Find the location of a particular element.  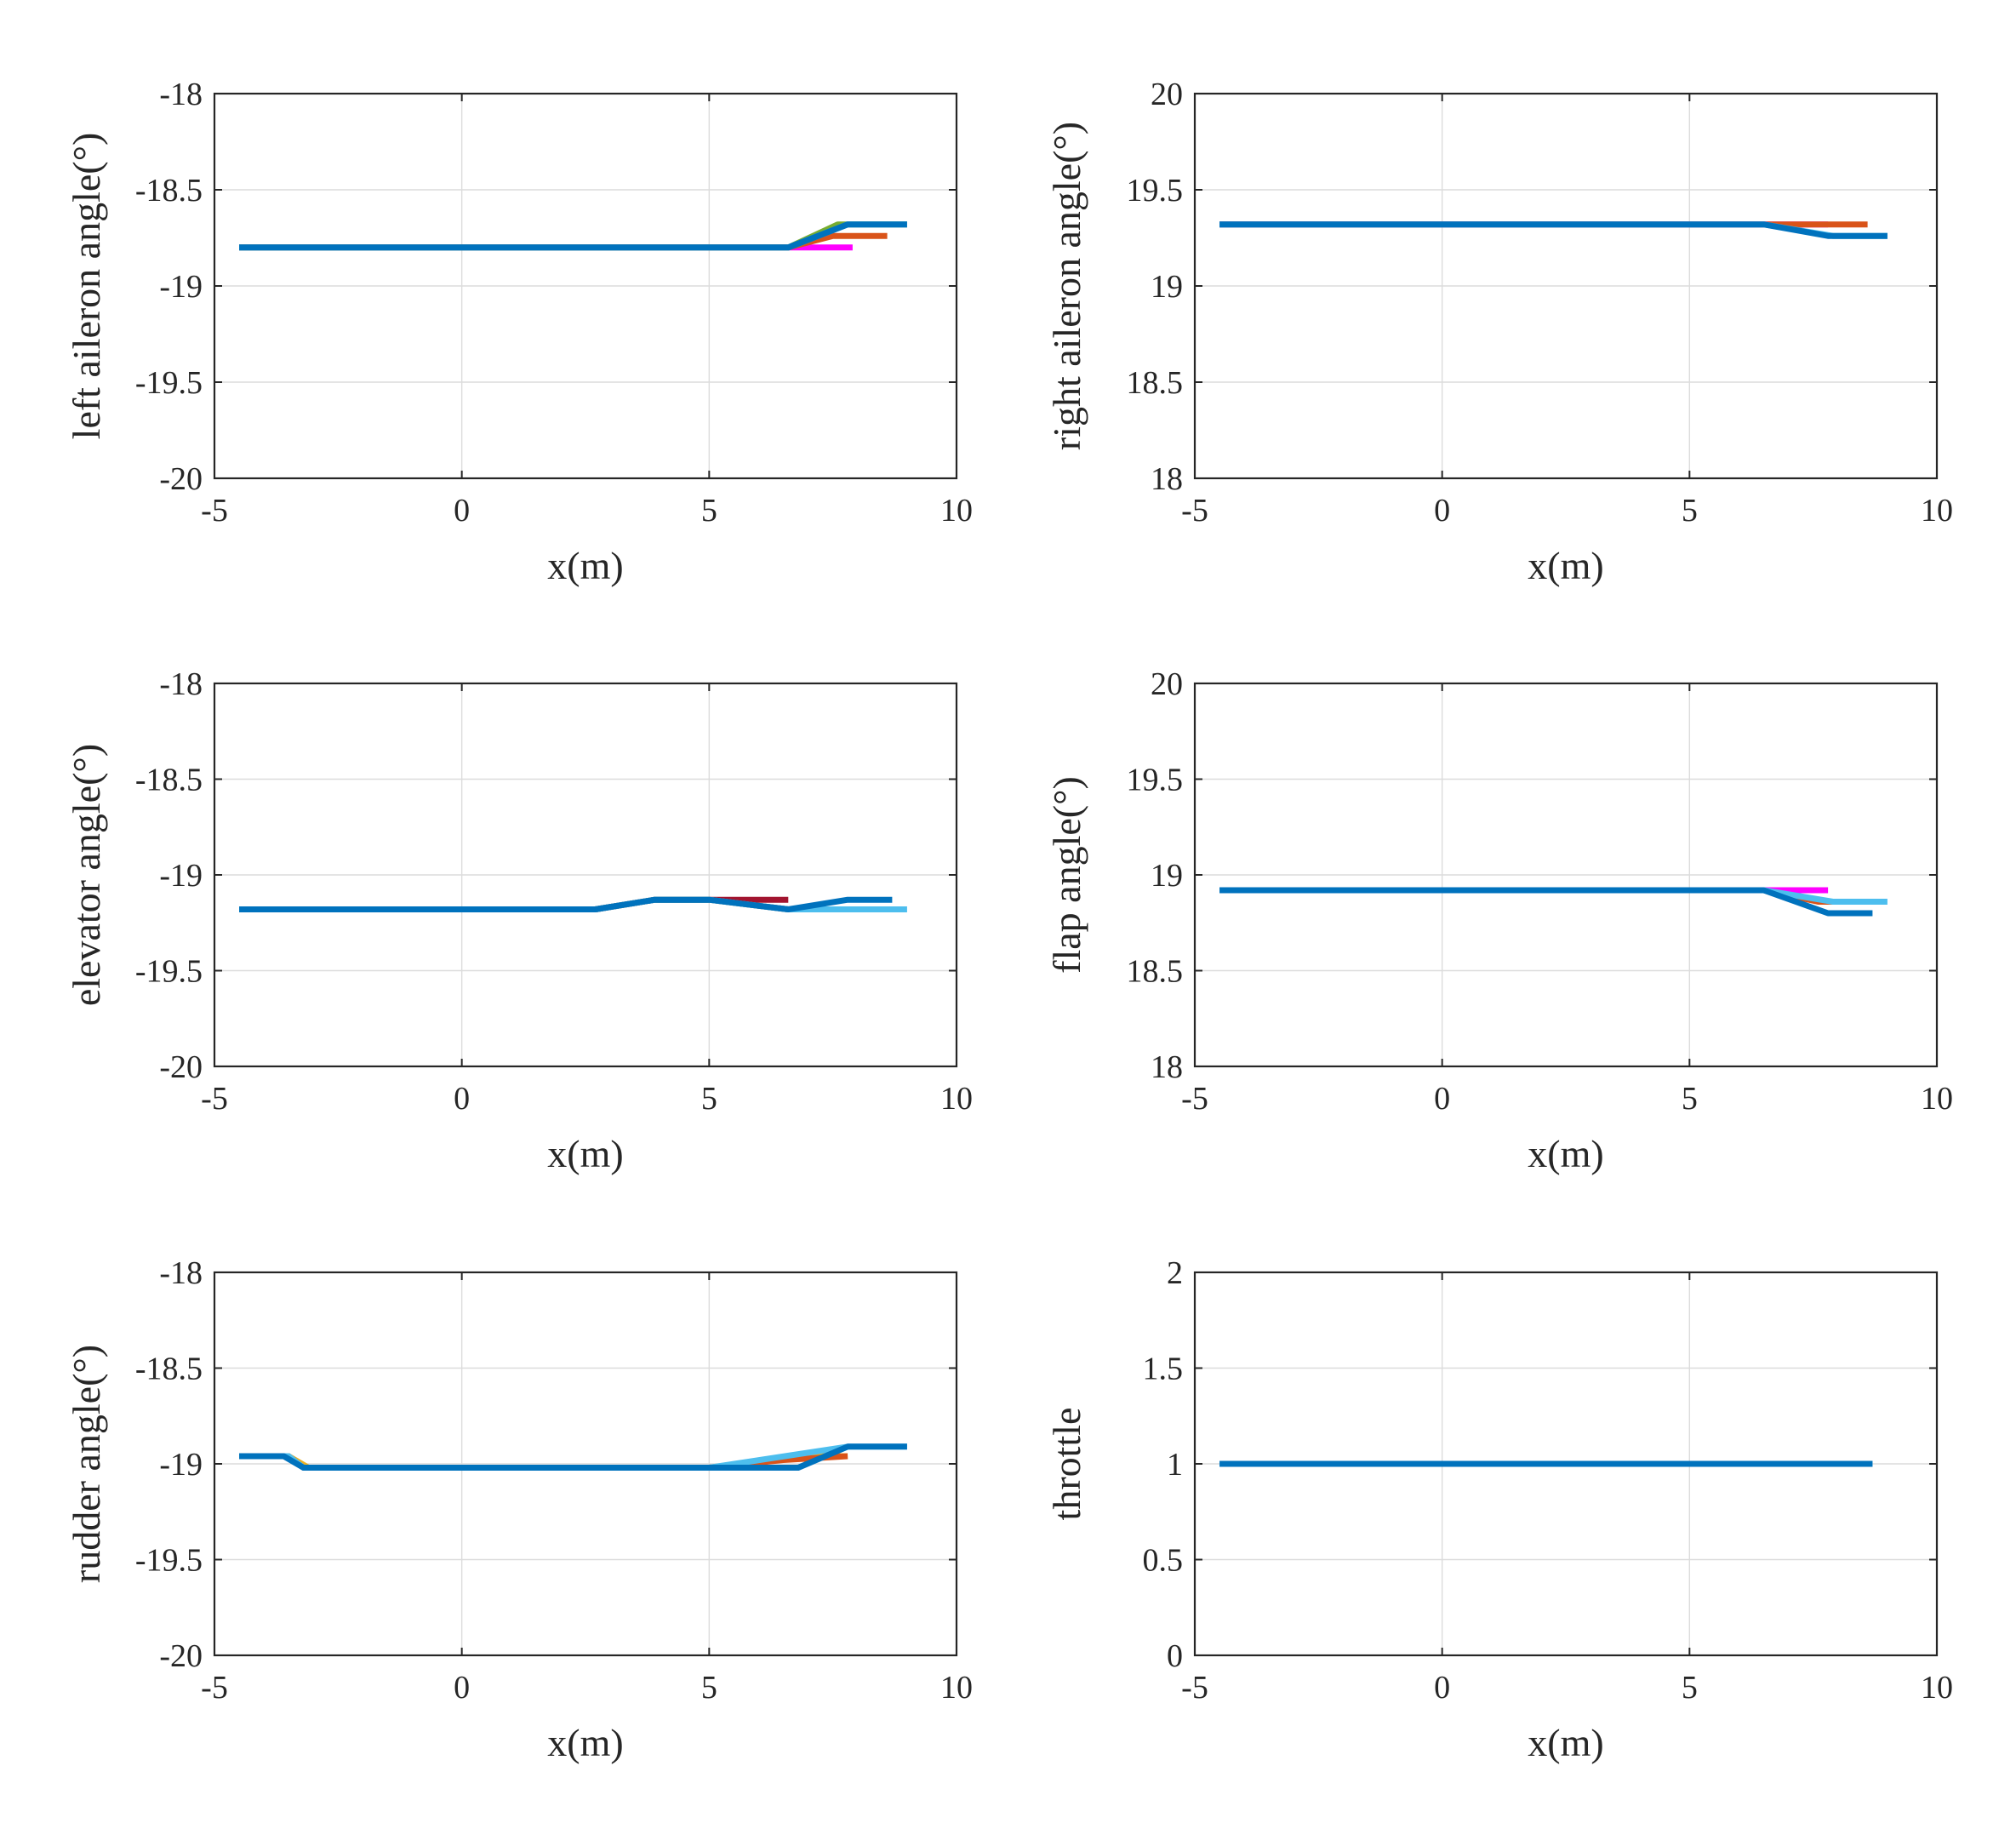

y-axis-label: flap angle(°) is located at coordinates (1066, 875).